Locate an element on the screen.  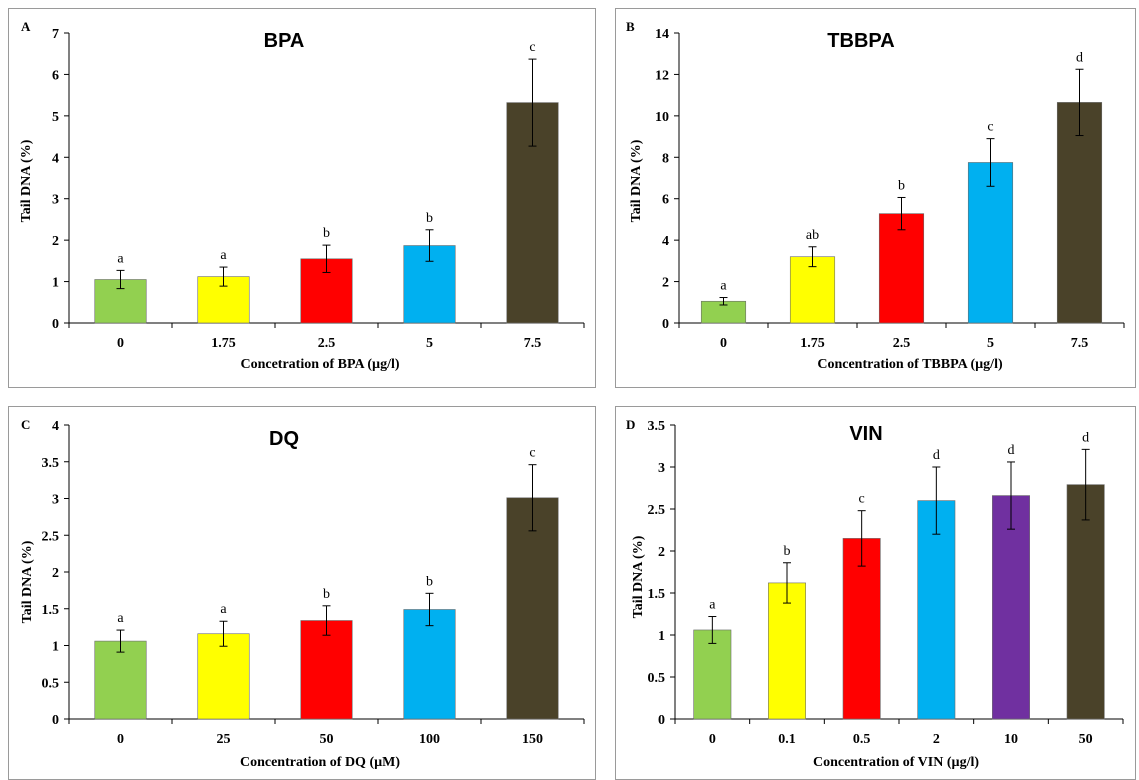
y-tick-label: 7 is located at coordinates (55, 34).